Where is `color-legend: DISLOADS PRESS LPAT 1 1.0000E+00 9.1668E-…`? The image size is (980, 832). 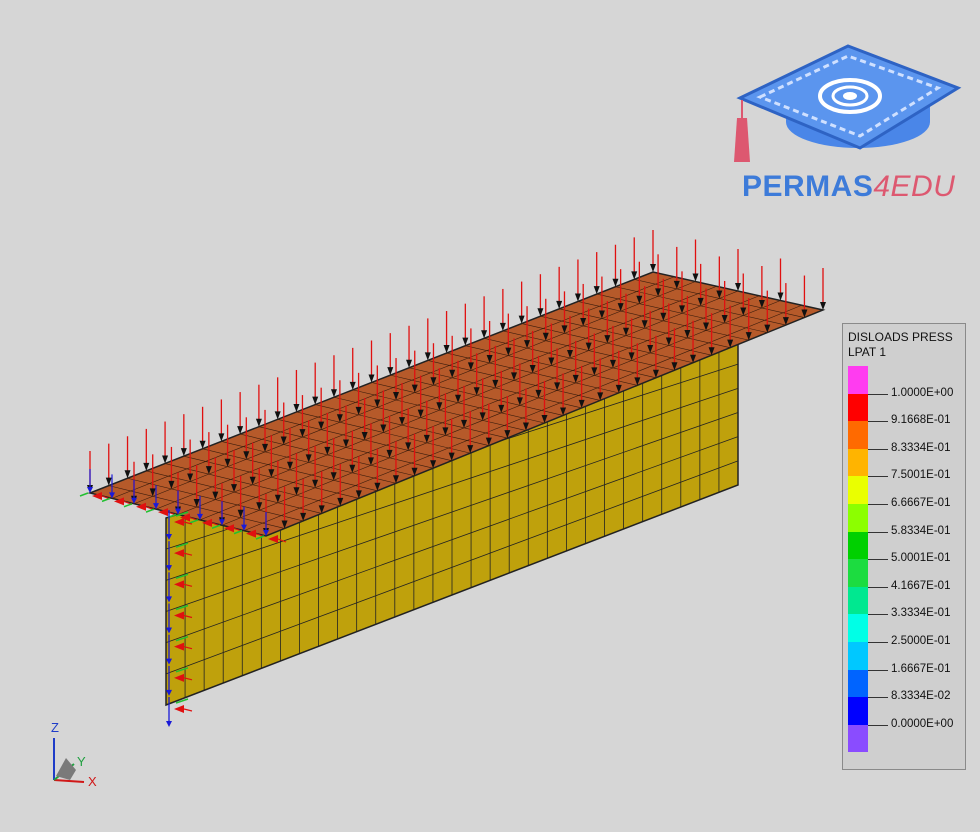 color-legend: DISLOADS PRESS LPAT 1 1.0000E+00 9.1668E-… is located at coordinates (904, 546).